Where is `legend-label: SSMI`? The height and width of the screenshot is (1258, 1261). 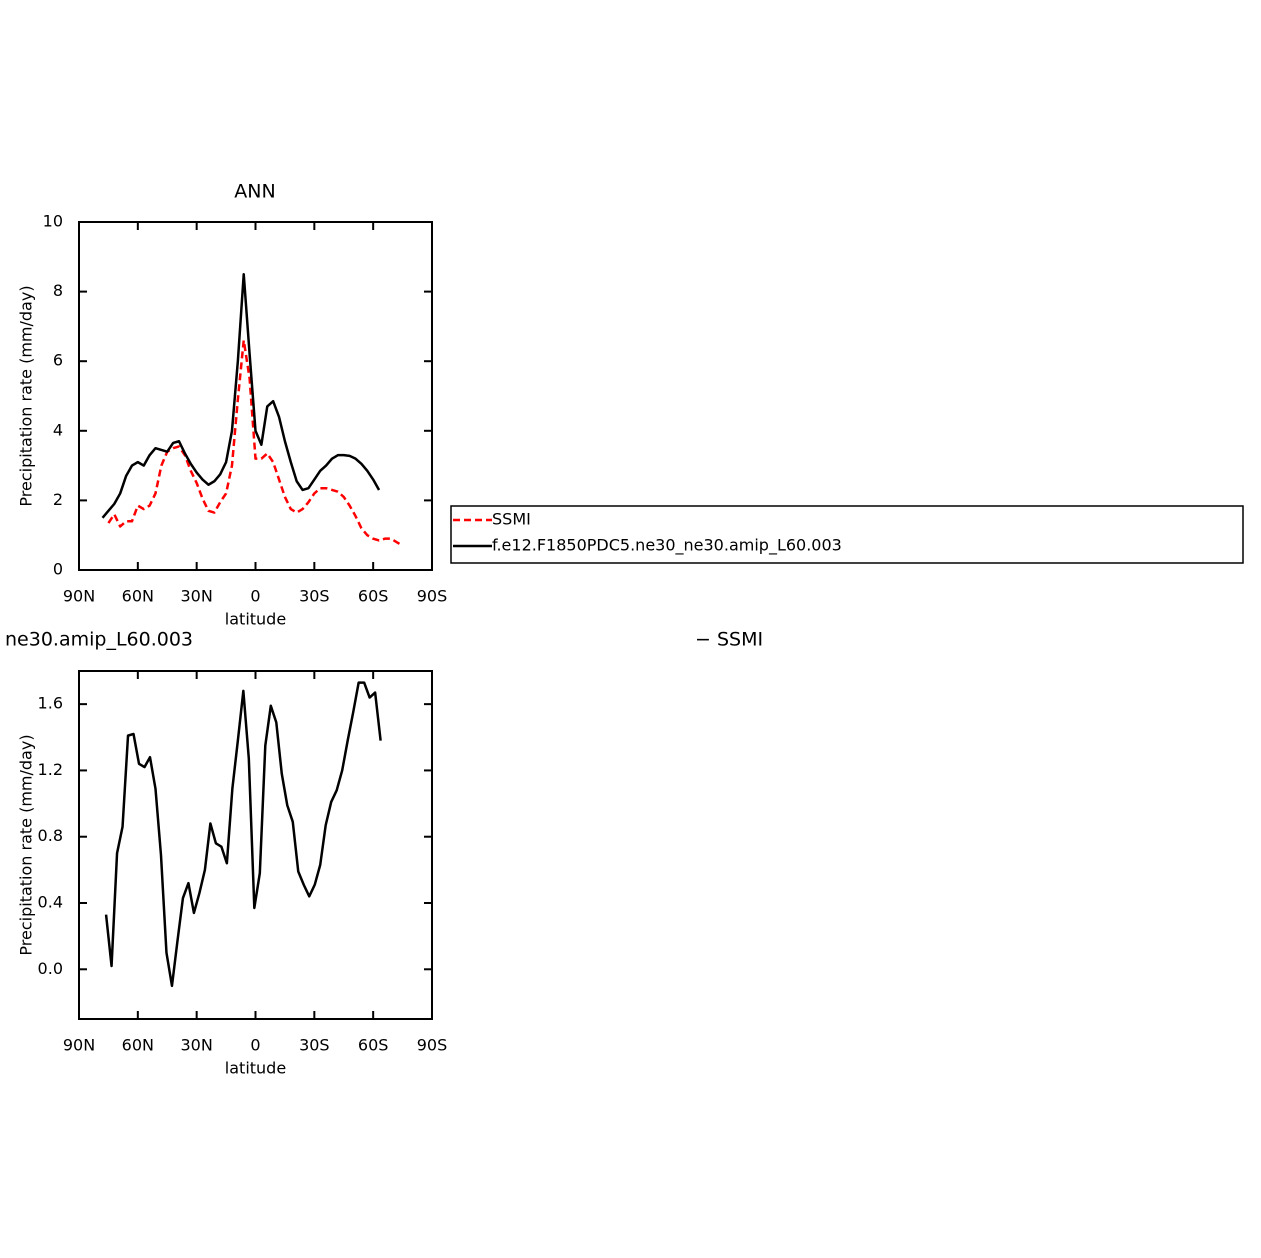
legend-label: SSMI is located at coordinates (511, 519).